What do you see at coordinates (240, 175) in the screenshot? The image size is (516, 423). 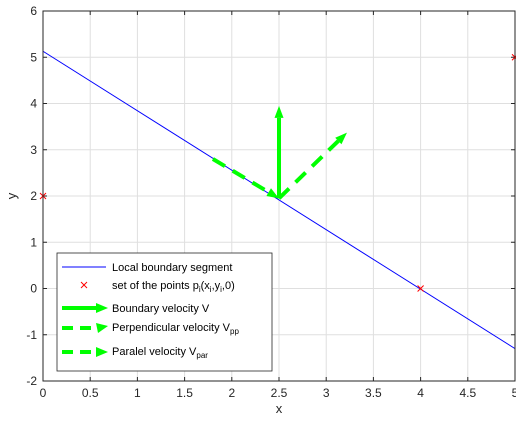 I see `perpendicular-velocity-arrow` at bounding box center [240, 175].